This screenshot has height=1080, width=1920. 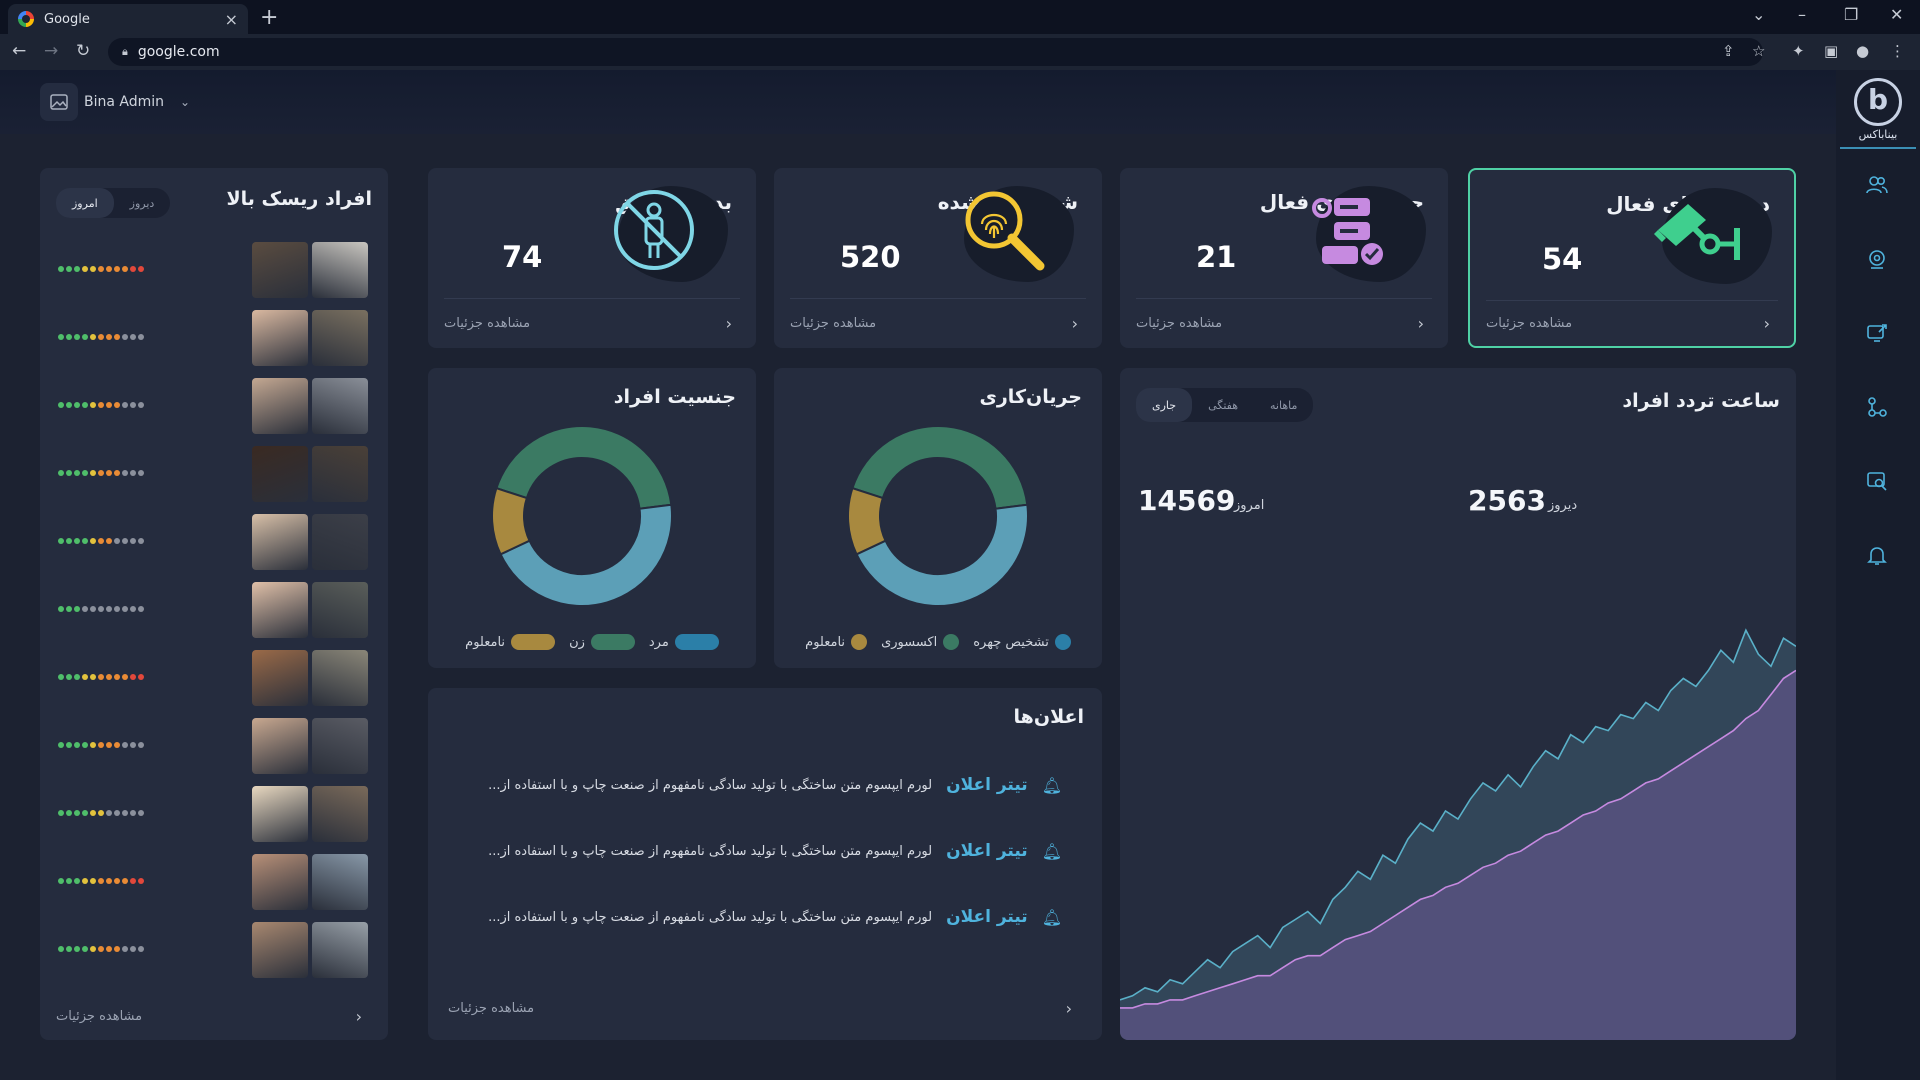 I want to click on export-icon, so click(x=1877, y=333).